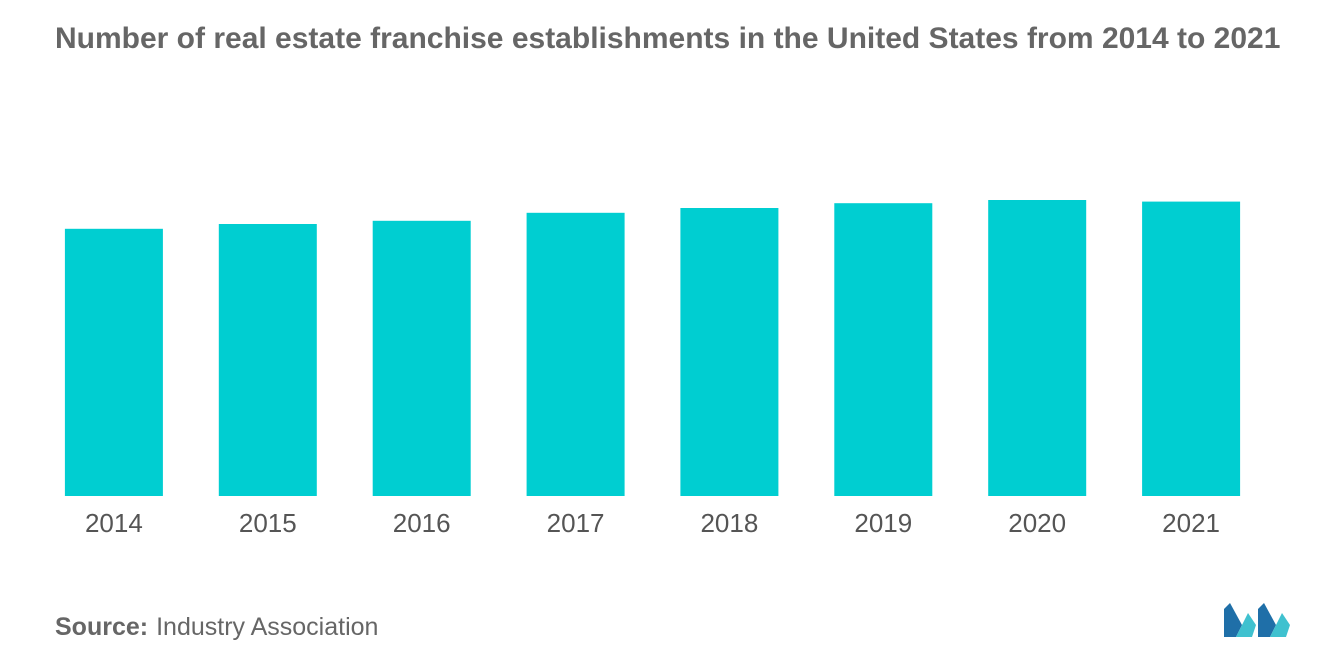 The width and height of the screenshot is (1320, 665). I want to click on bar-2014, so click(113, 362).